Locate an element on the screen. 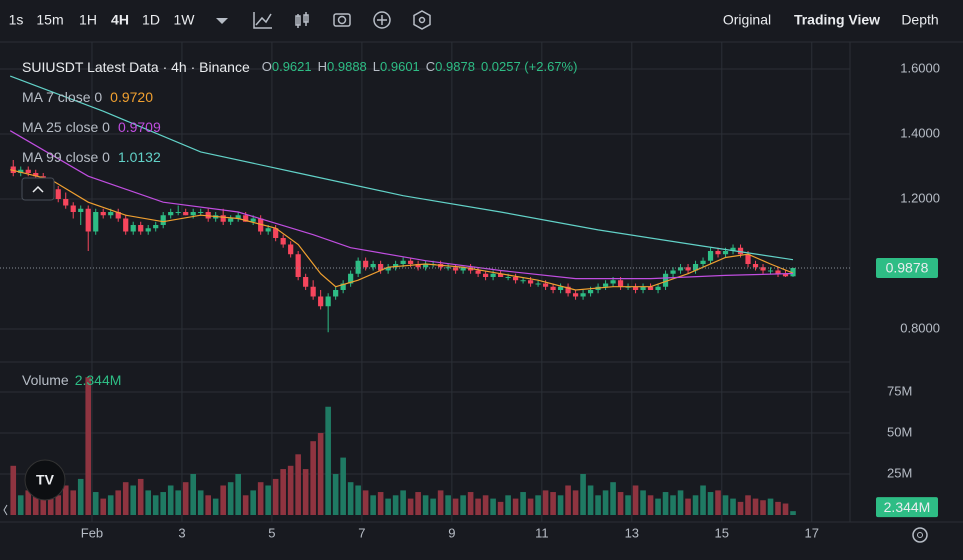  svg-text: TV is located at coordinates (45, 480).